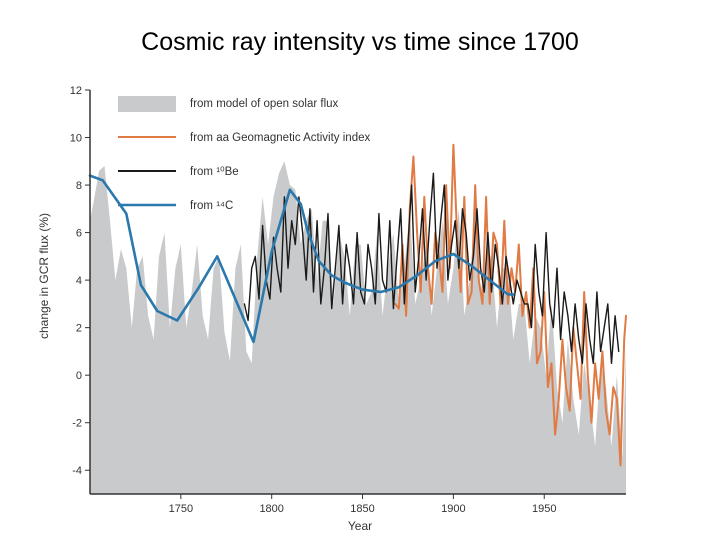  What do you see at coordinates (271, 509) in the screenshot?
I see `x-tick-label: 1800` at bounding box center [271, 509].